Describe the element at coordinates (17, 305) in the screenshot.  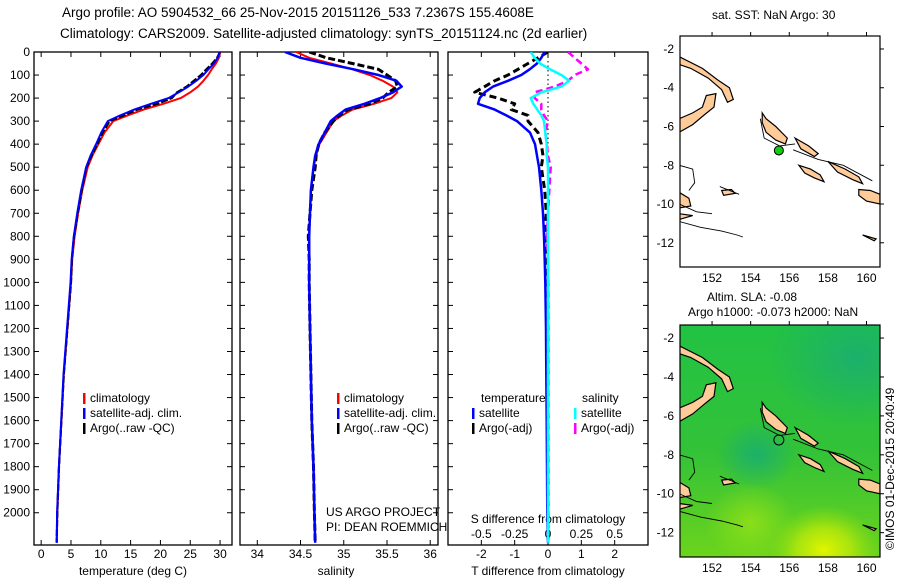
I see `y-tick-label: 1100` at that location.